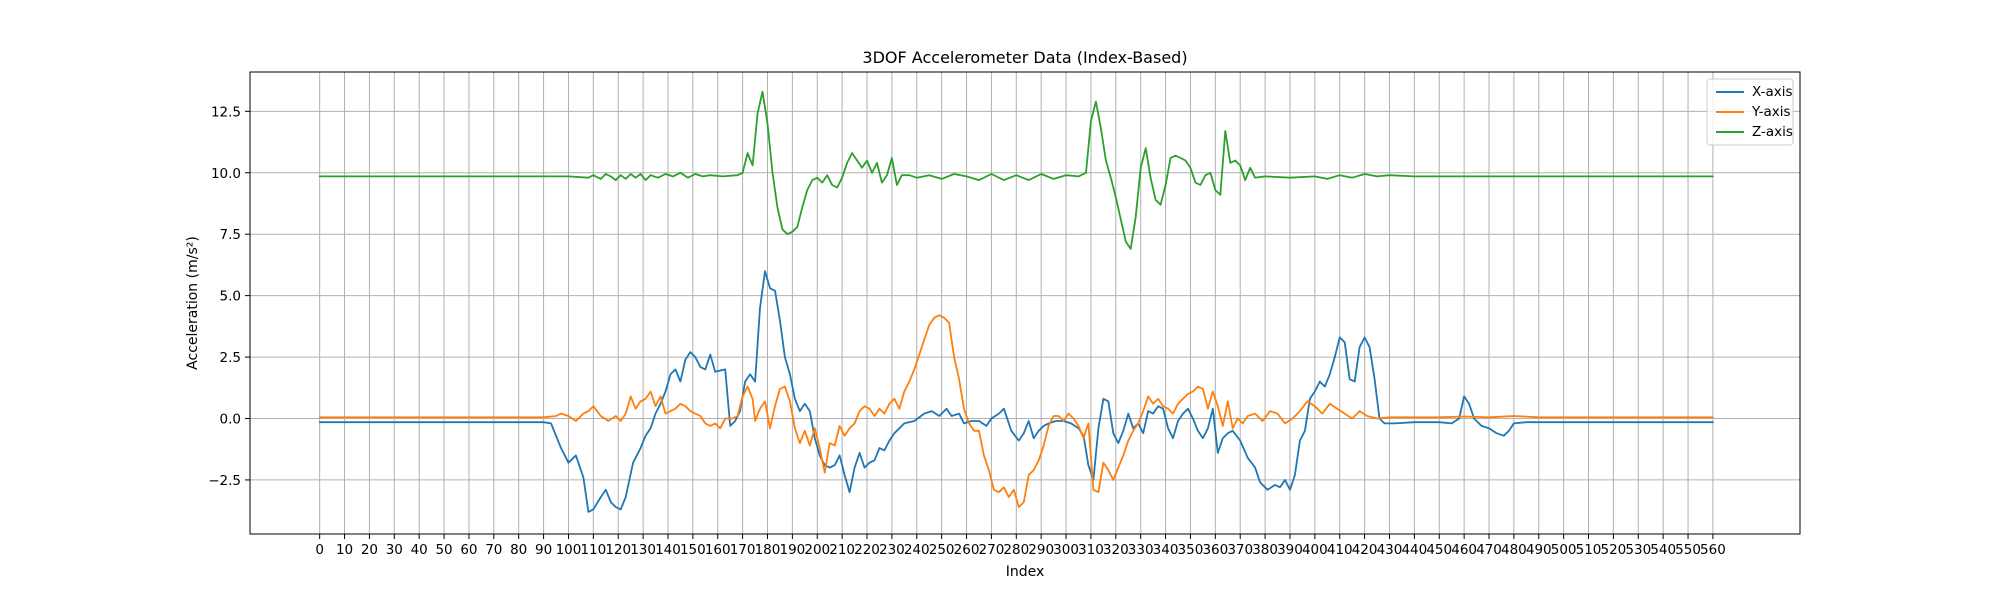  What do you see at coordinates (1772, 92) in the screenshot?
I see `legend-label-x: X-axis` at bounding box center [1772, 92].